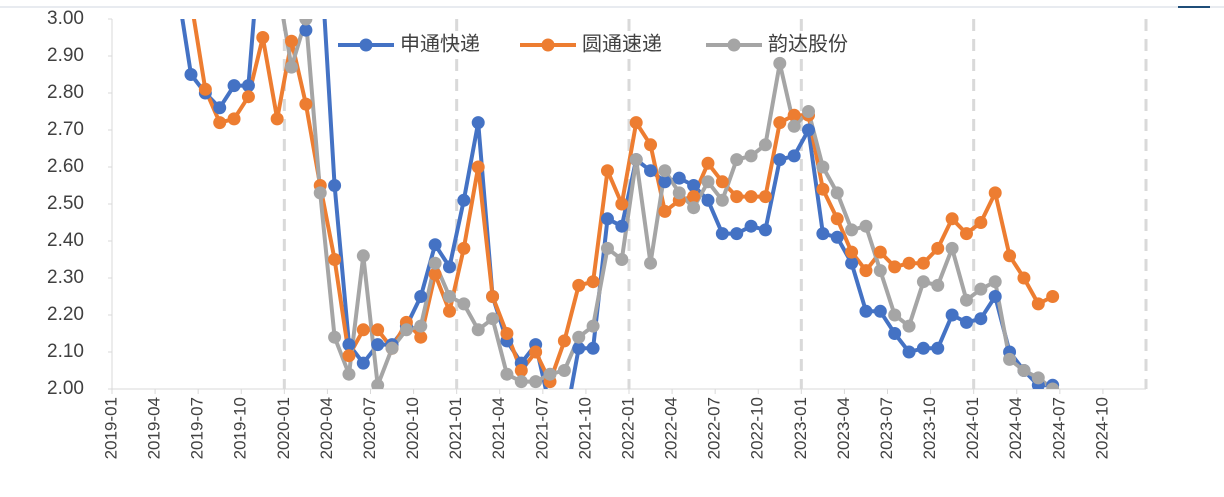  What do you see at coordinates (197, 428) in the screenshot?
I see `x-tick-label: 2019-07` at bounding box center [197, 428].